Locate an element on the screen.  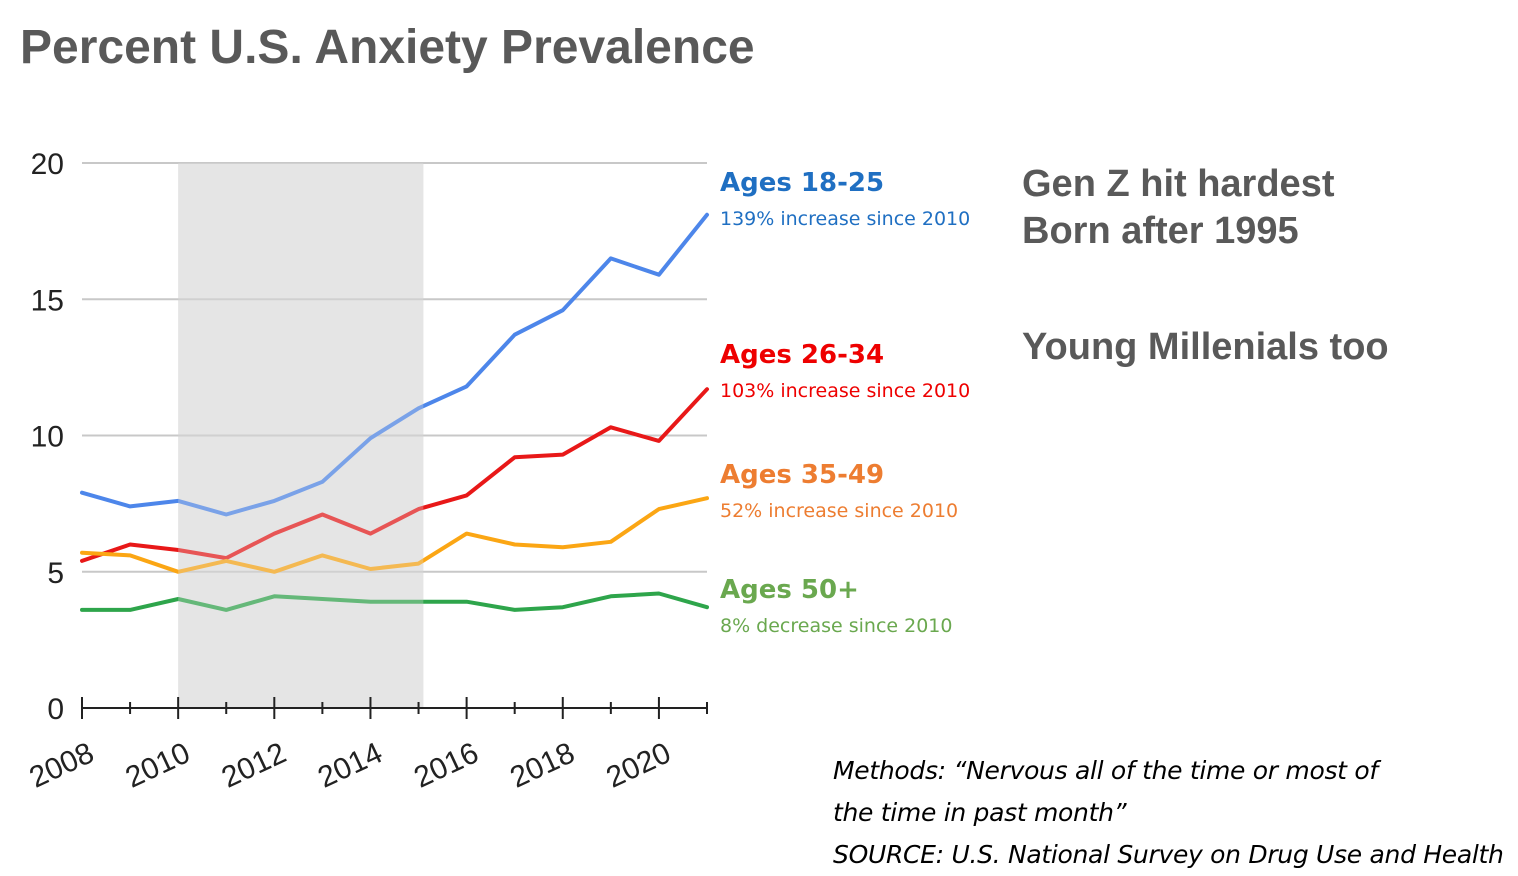
methods-line: the time in past month” is located at coordinates (980, 812).